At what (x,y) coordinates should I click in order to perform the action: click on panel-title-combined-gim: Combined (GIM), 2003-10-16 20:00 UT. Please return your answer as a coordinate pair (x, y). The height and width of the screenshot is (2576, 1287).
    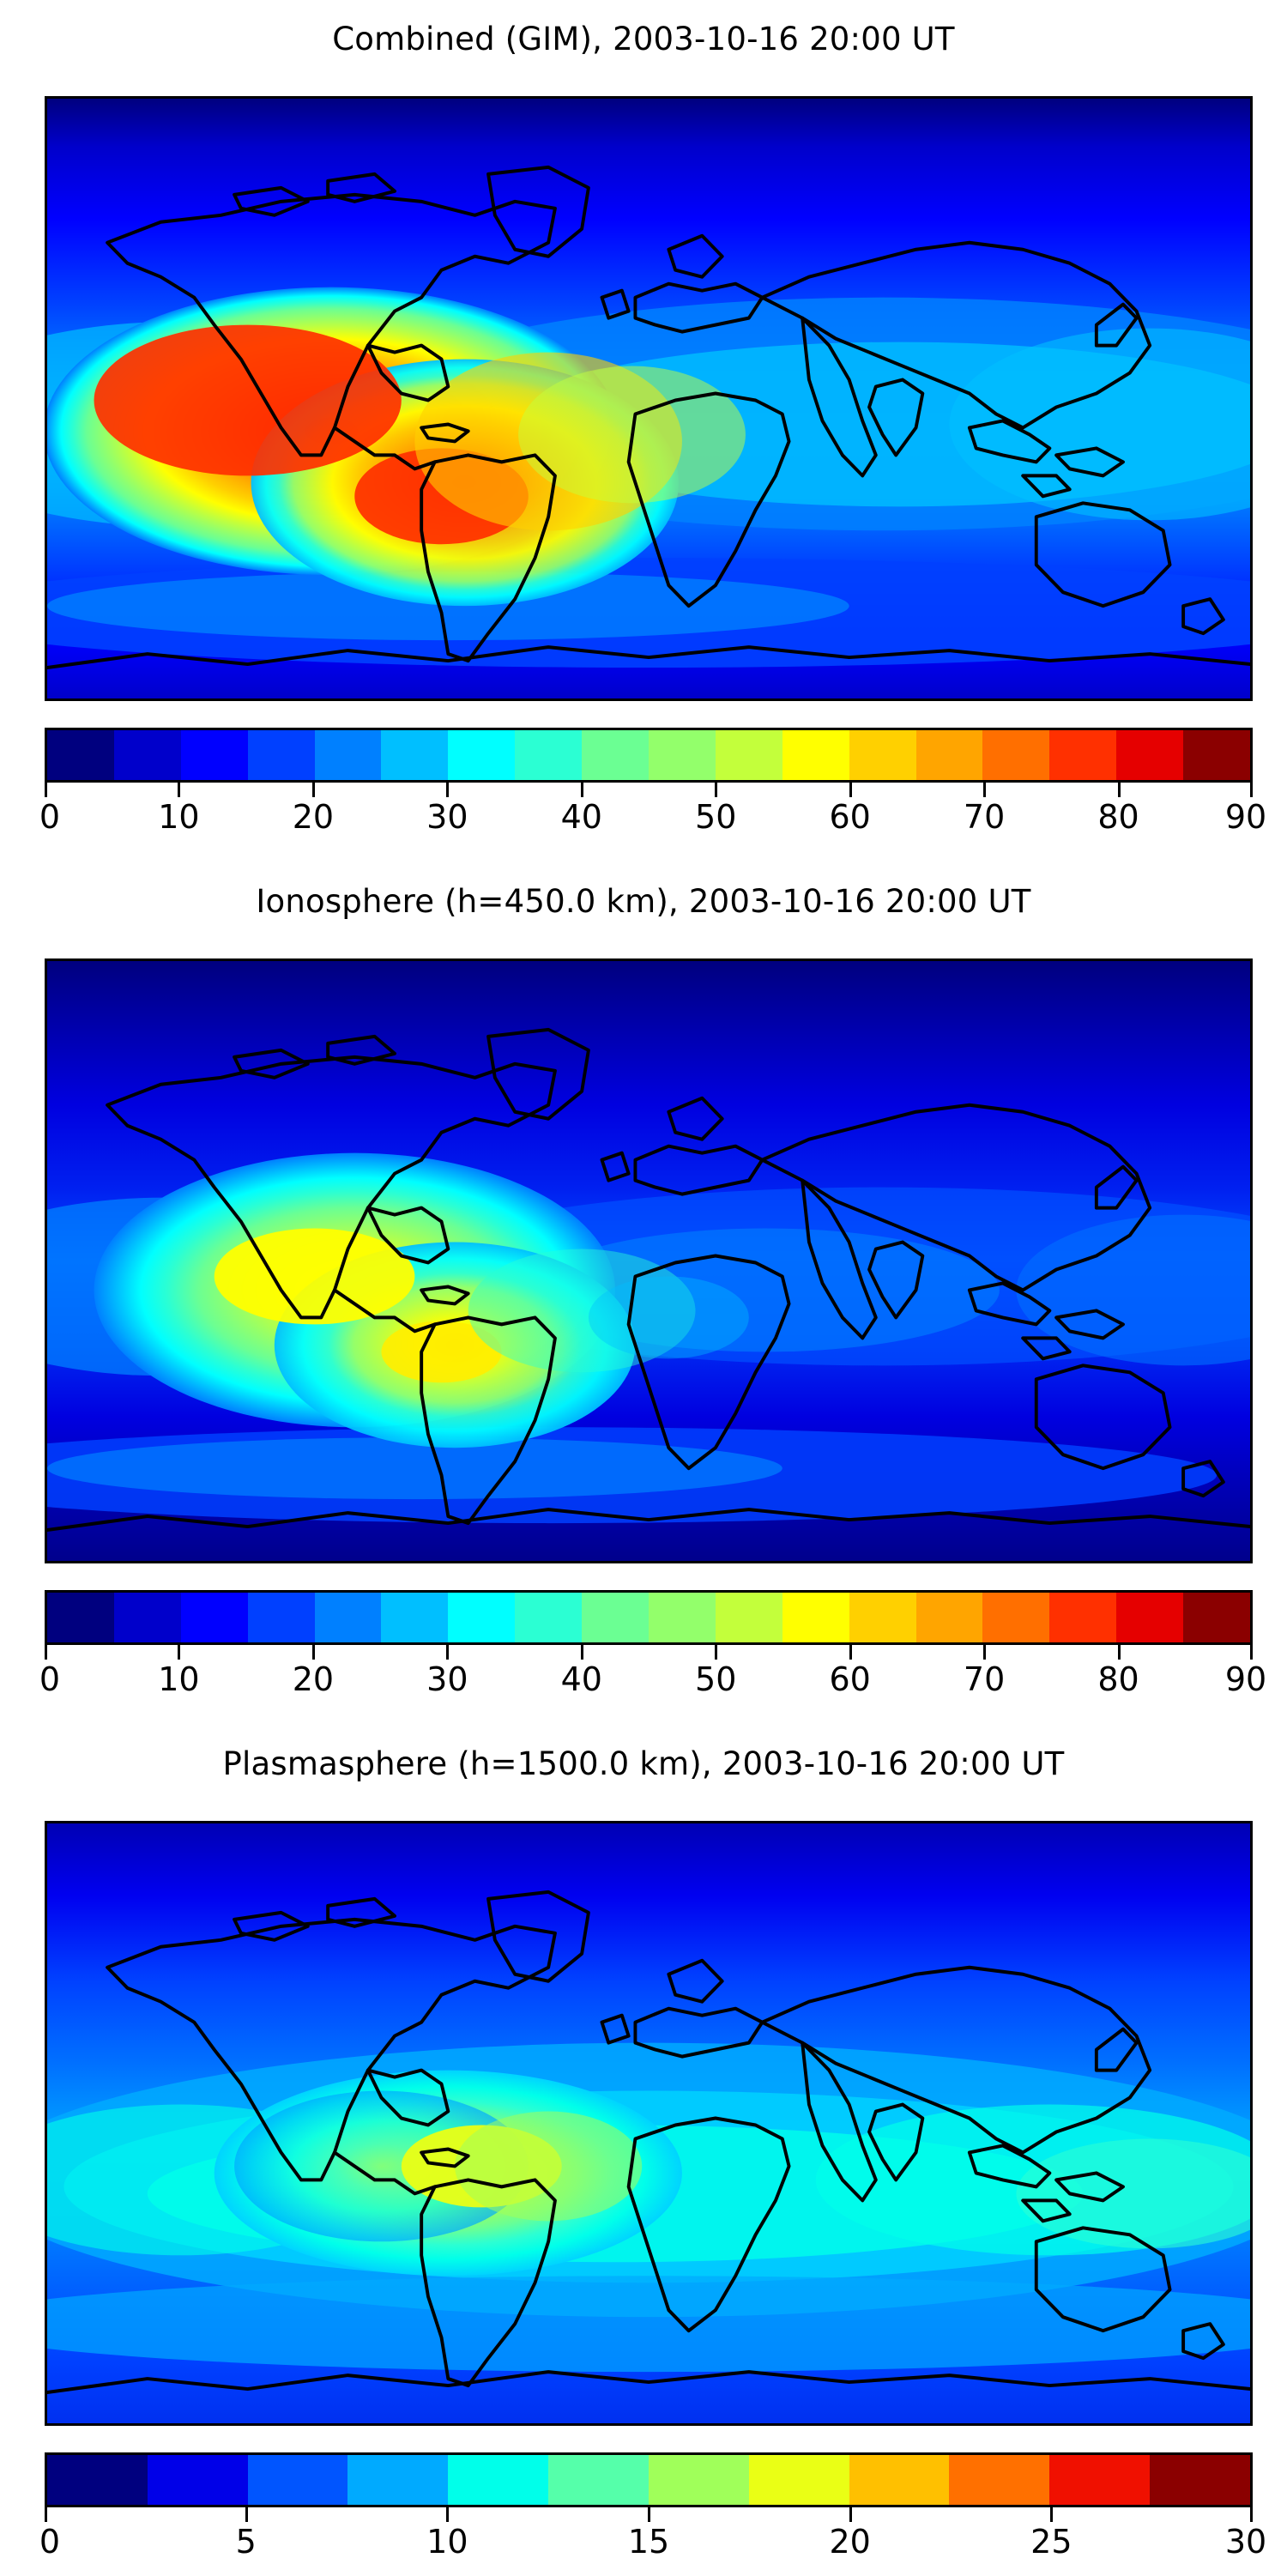
    Looking at the image, I should click on (643, 39).